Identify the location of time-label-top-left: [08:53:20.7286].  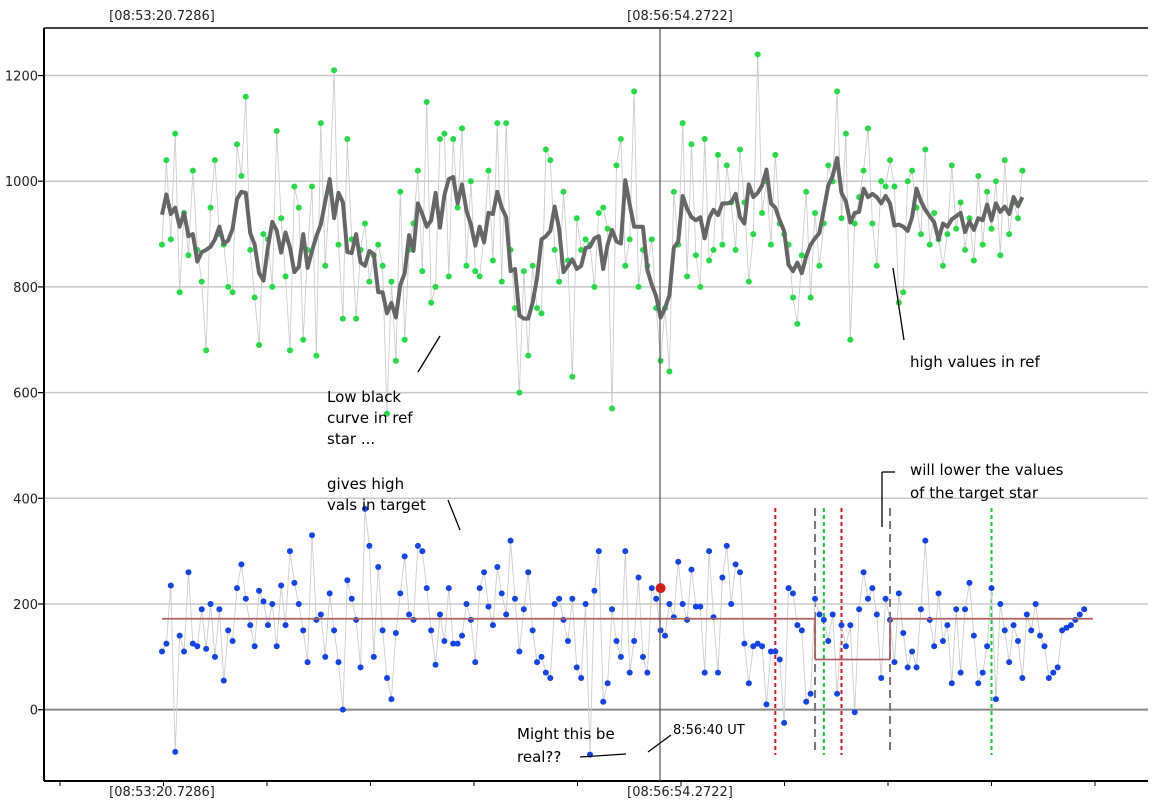
(162, 16).